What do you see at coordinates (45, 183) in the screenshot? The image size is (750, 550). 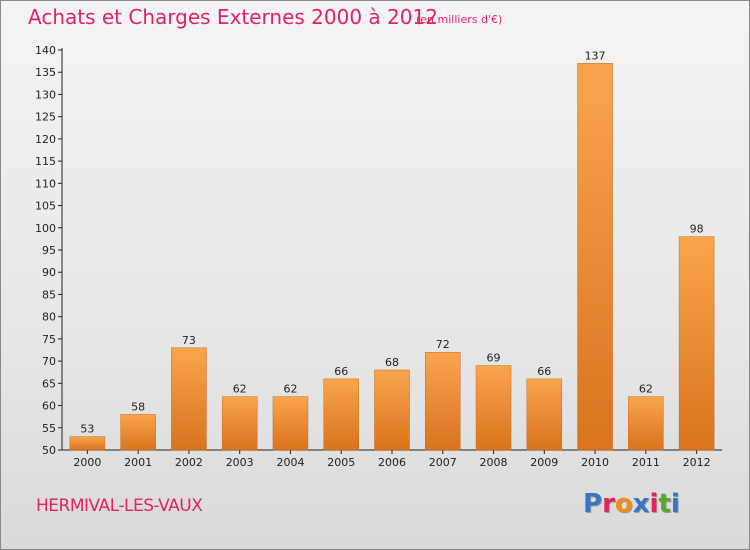 I see `y-tick-label: 110` at bounding box center [45, 183].